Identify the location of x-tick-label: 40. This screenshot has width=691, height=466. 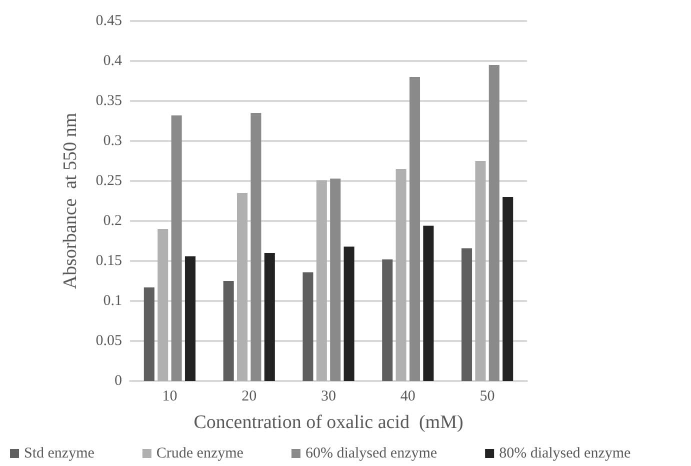
(408, 396).